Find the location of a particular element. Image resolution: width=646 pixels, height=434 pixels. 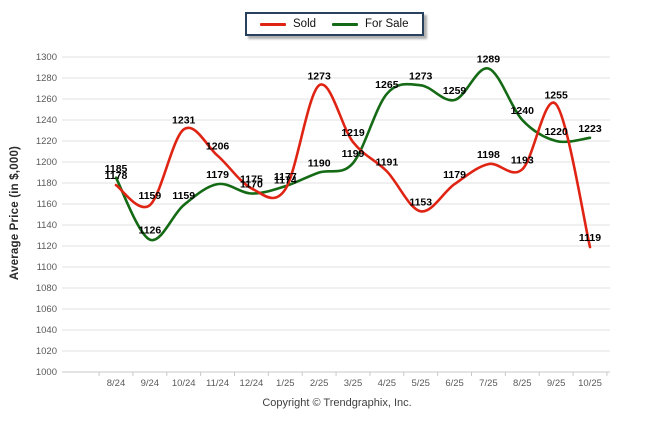

x-tick-label: 1/25 is located at coordinates (285, 383).